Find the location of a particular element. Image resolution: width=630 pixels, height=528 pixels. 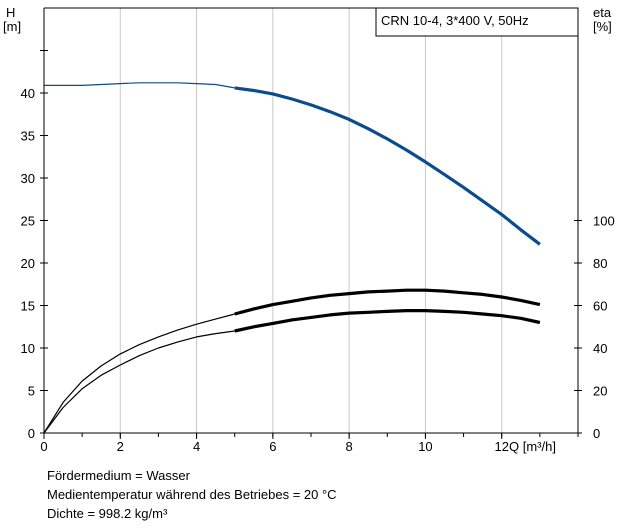

y-axis-left-title: H is located at coordinates (10, 12).